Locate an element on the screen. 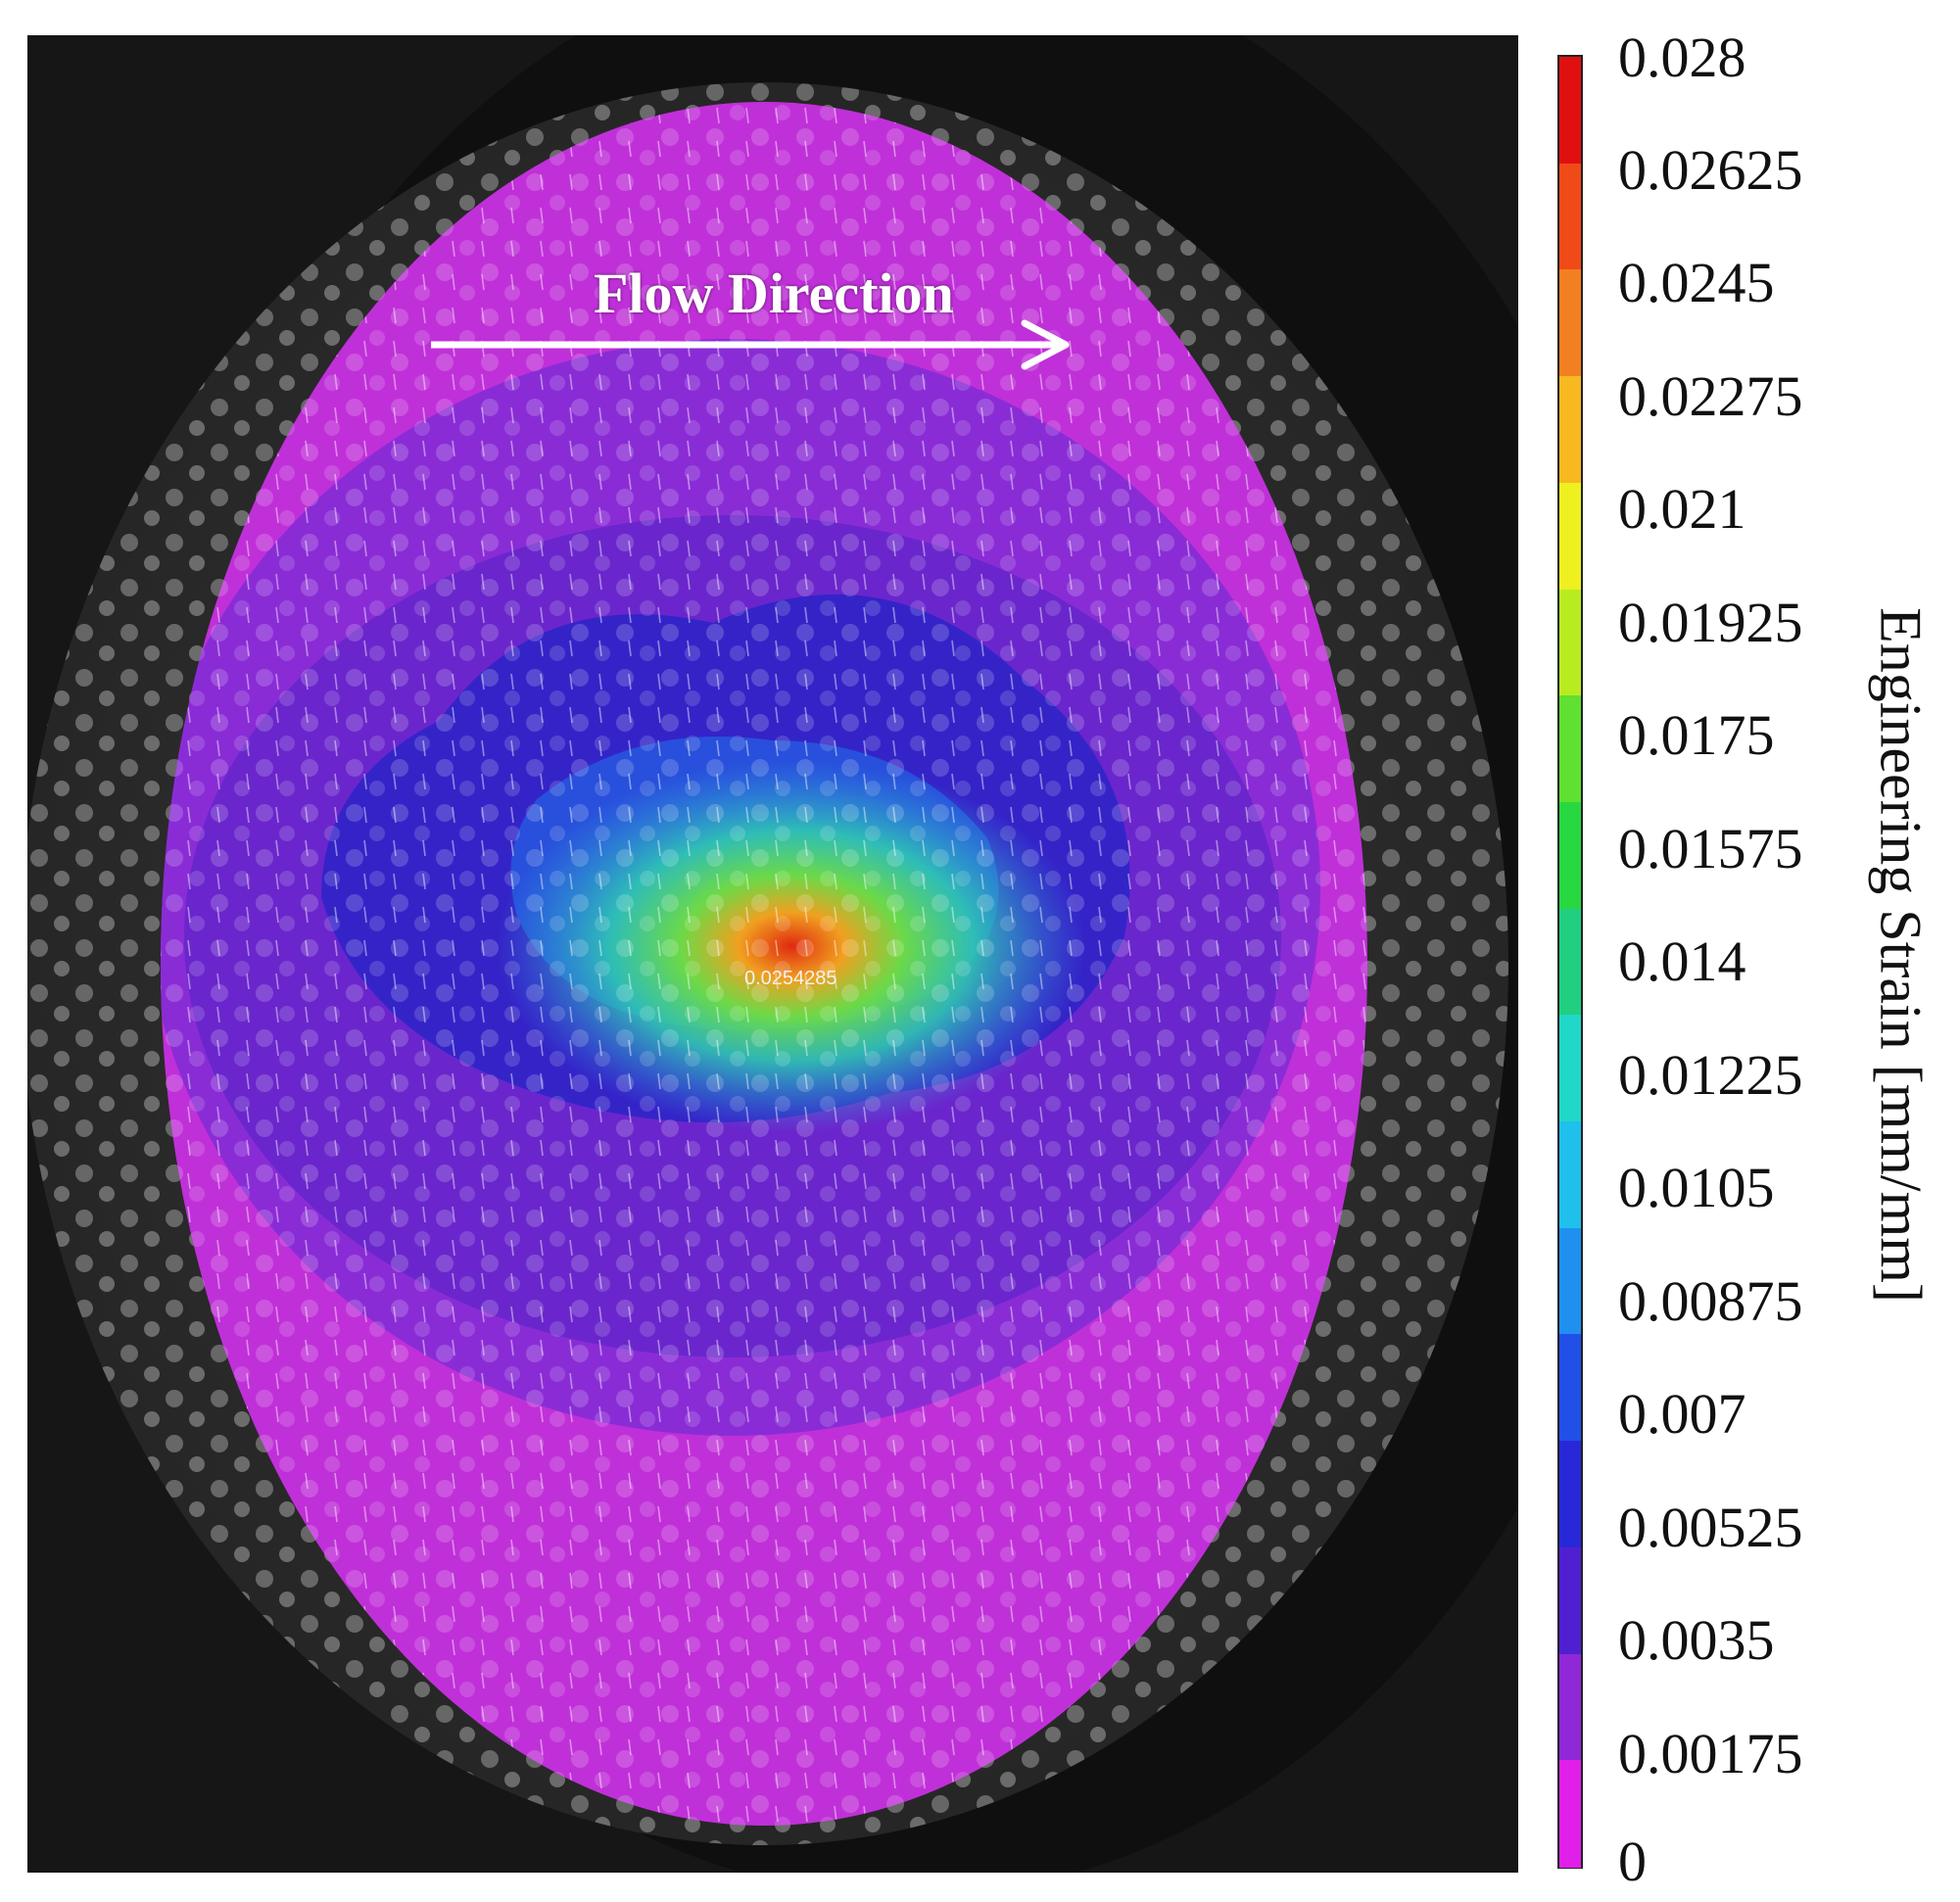  colorbar-title: Engineering Strain [mm/mm] is located at coordinates (1901, 955).